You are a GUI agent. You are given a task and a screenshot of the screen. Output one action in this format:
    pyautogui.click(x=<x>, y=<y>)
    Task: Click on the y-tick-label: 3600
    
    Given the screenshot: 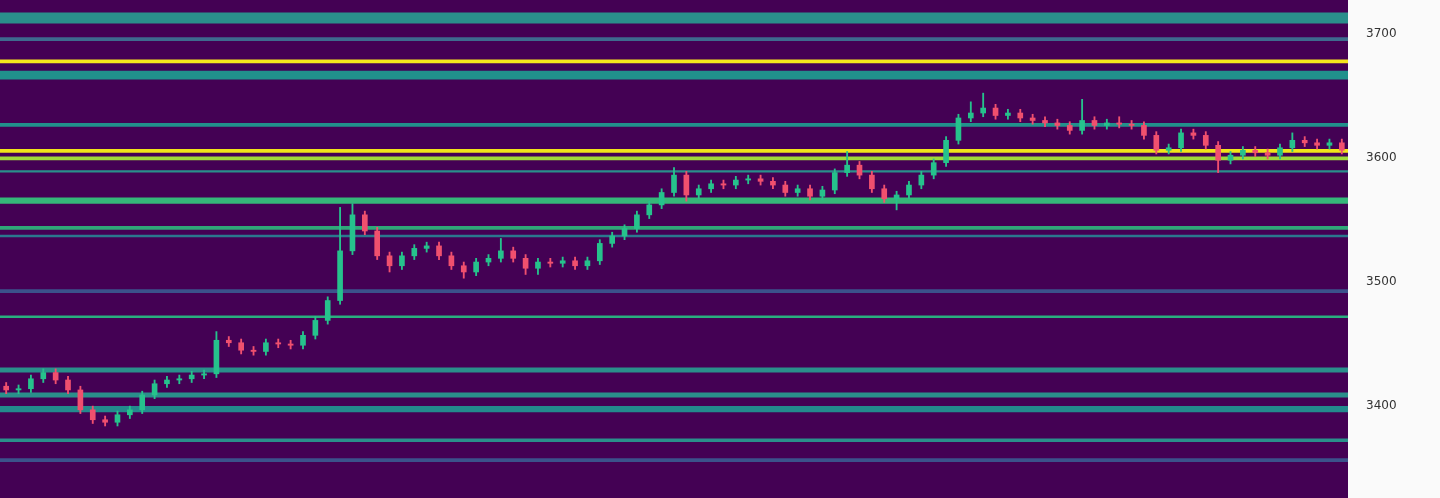 What is the action you would take?
    pyautogui.click(x=1381, y=156)
    